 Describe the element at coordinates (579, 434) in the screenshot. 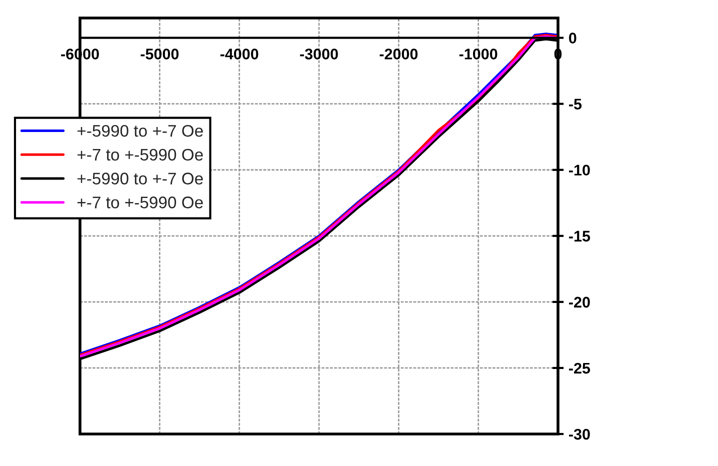

I see `y-tick-label: -30` at that location.